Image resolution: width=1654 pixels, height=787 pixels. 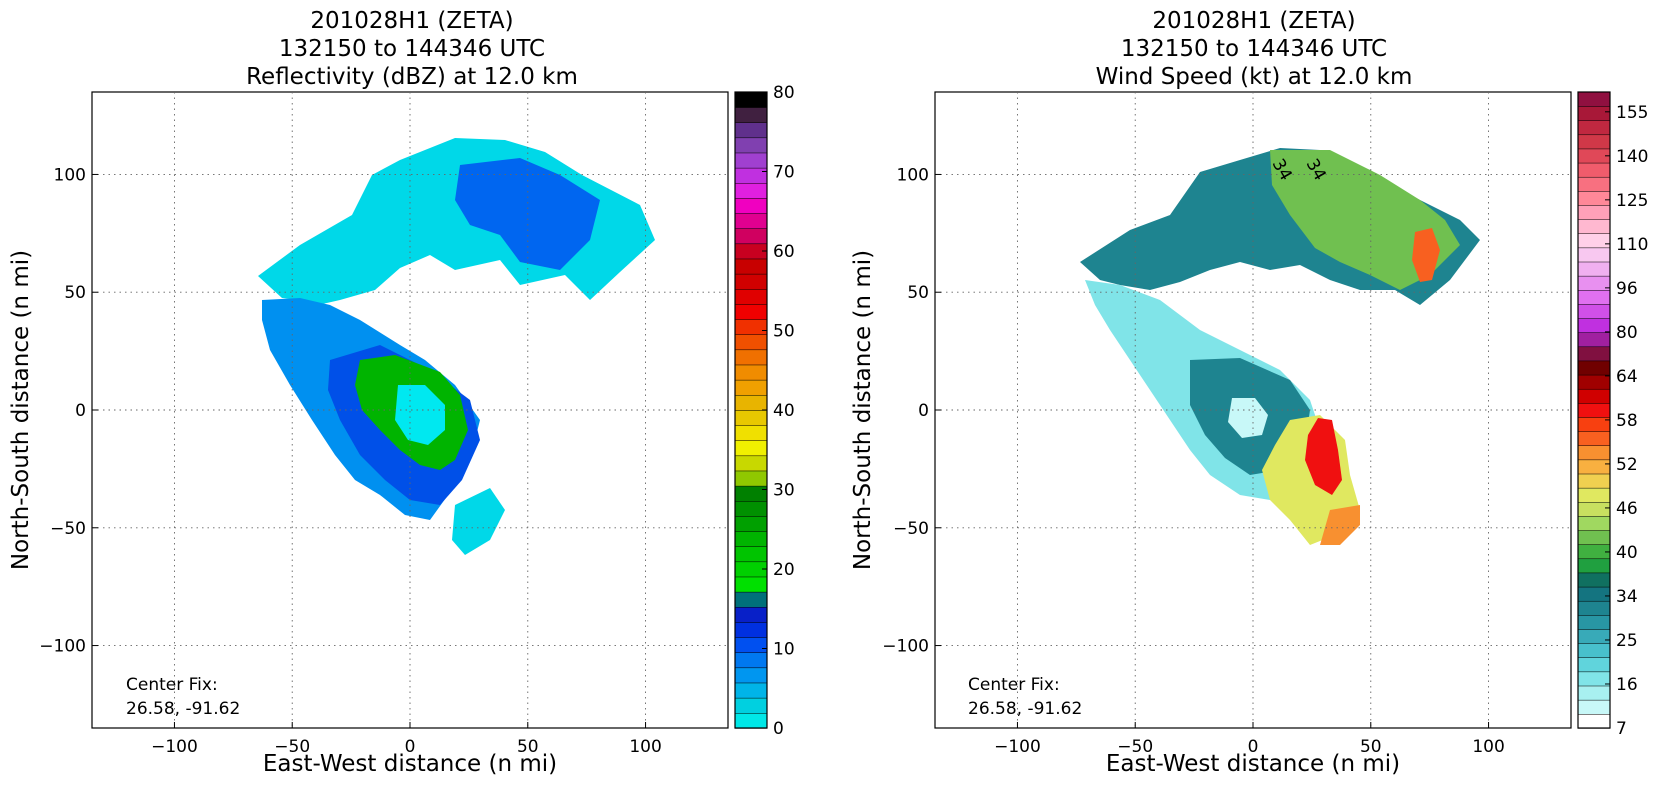 What do you see at coordinates (456, 221) in the screenshot?
I see `reflectivity-rainband-north` at bounding box center [456, 221].